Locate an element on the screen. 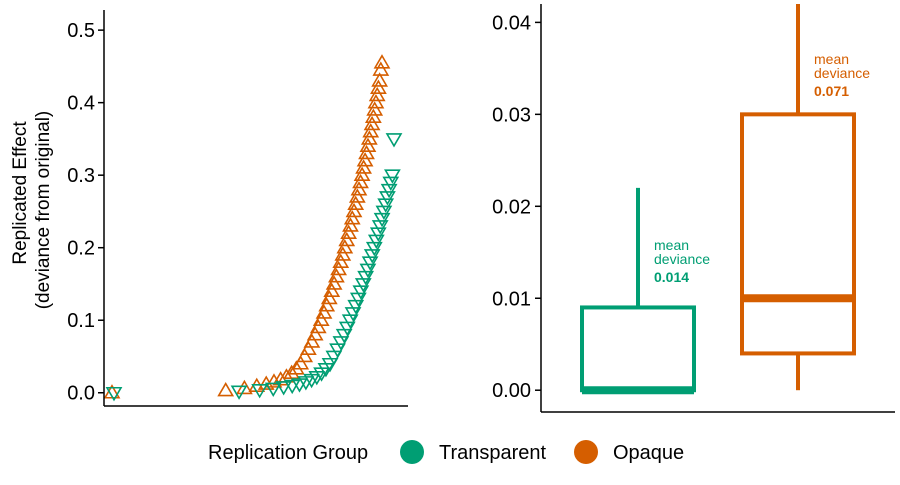 This screenshot has width=900, height=485. right-y-ticks: 0.00 0.01 0.02 0.03 0.04 is located at coordinates (516, 207).